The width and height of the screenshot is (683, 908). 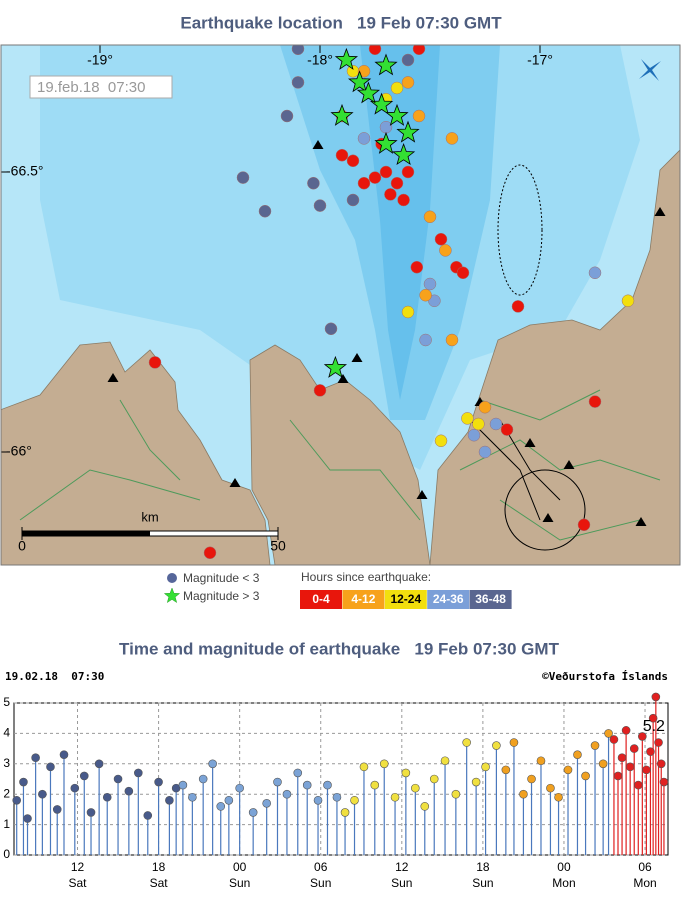 I want to click on compass, so click(x=650, y=70).